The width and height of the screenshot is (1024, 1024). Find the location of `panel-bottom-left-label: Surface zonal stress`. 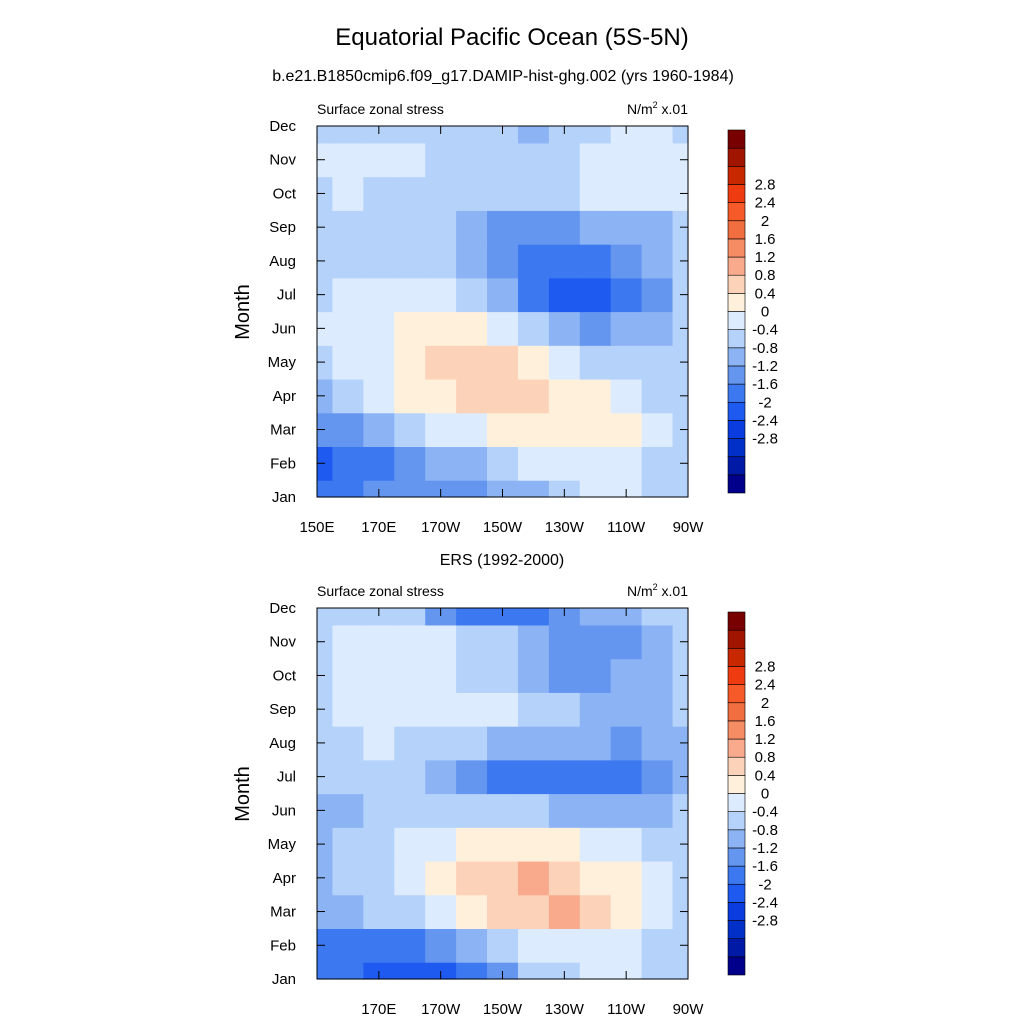

panel-bottom-left-label: Surface zonal stress is located at coordinates (380, 591).